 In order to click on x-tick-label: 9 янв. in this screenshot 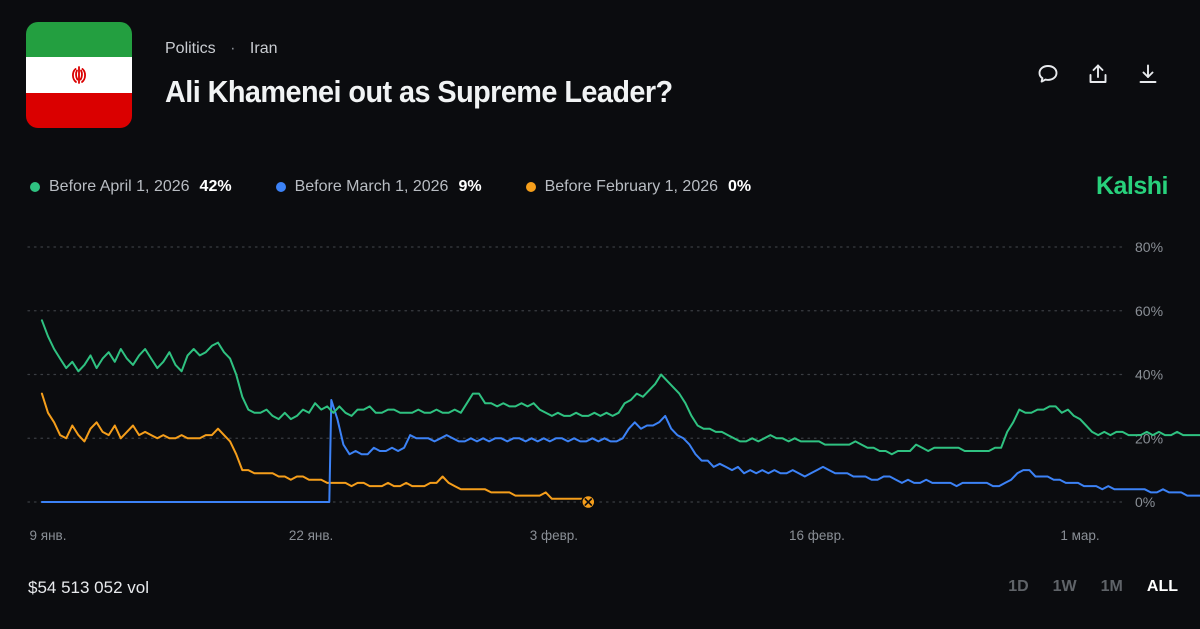, I will do `click(48, 535)`.